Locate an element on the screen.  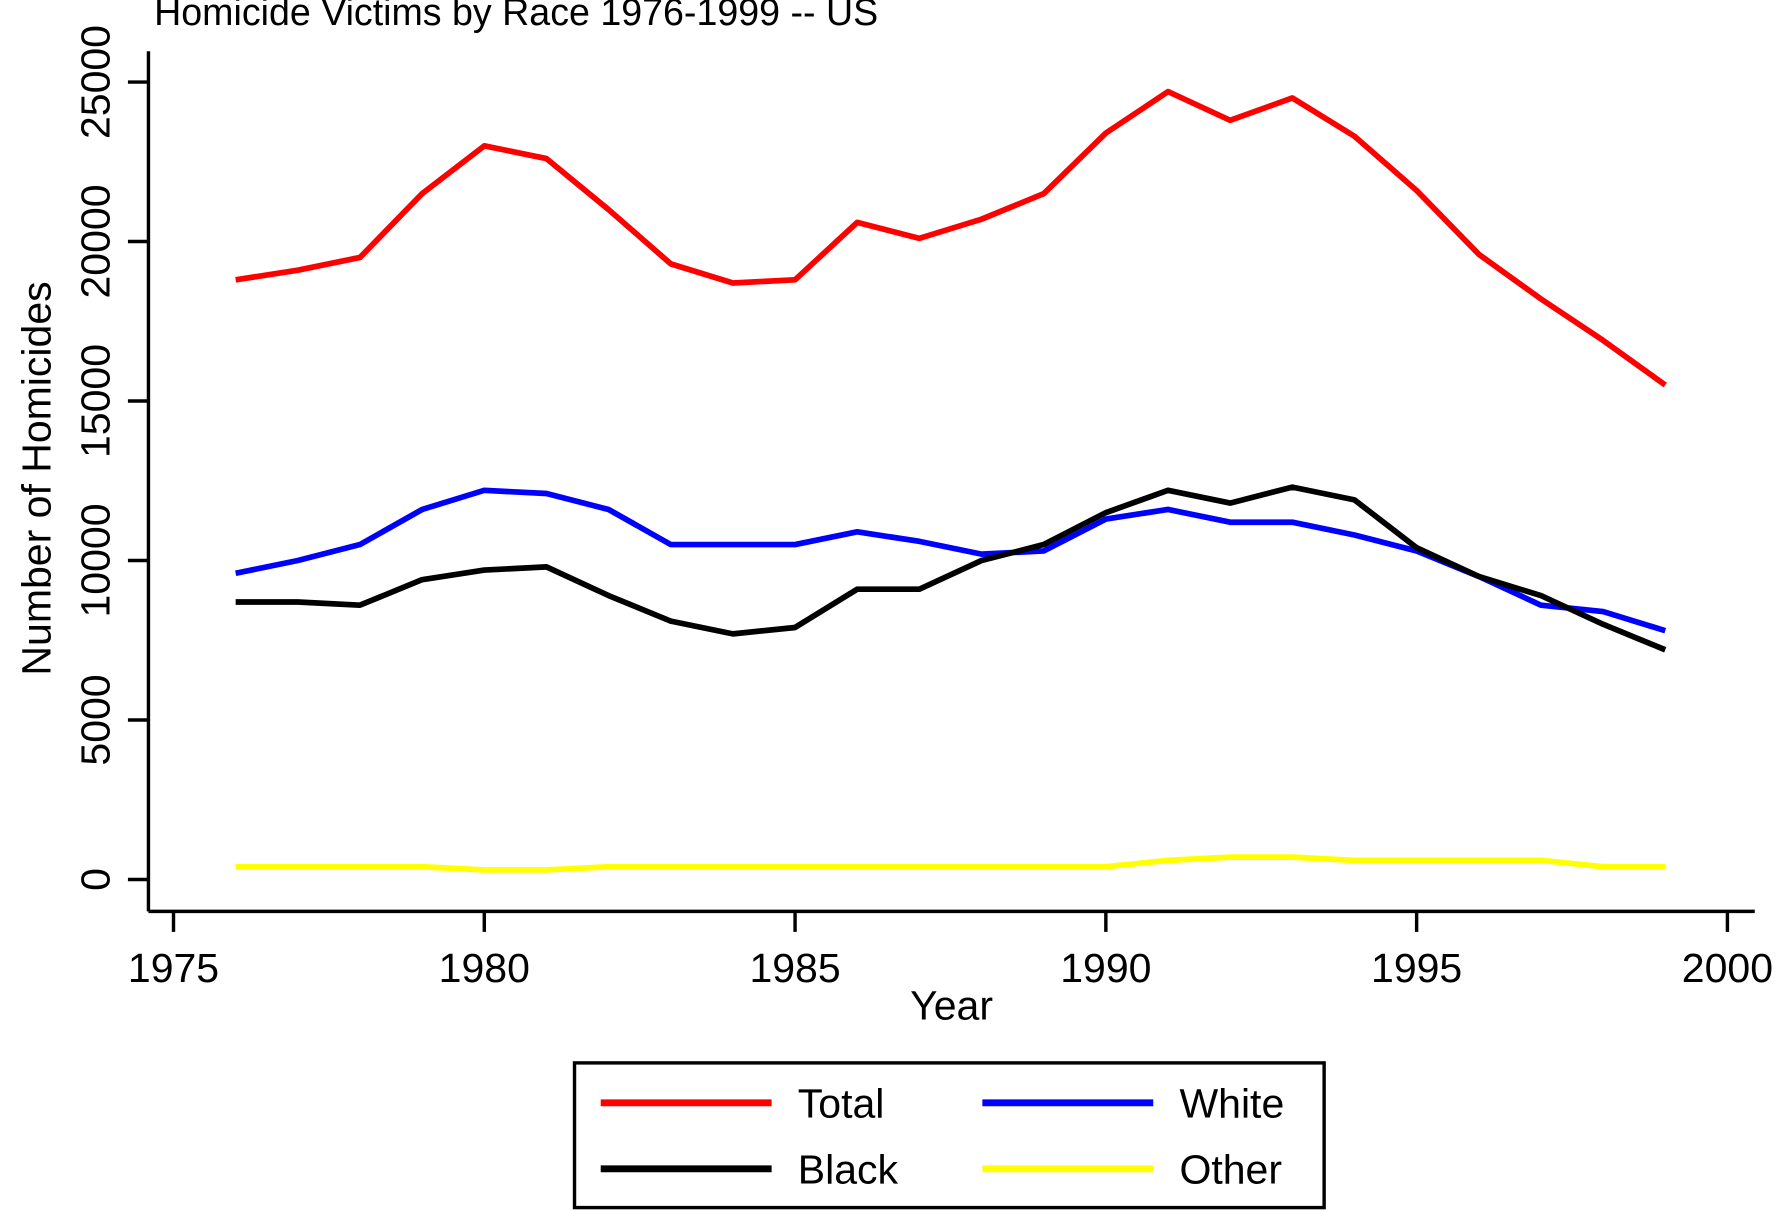
x-tick-label: 1980 is located at coordinates (484, 968).